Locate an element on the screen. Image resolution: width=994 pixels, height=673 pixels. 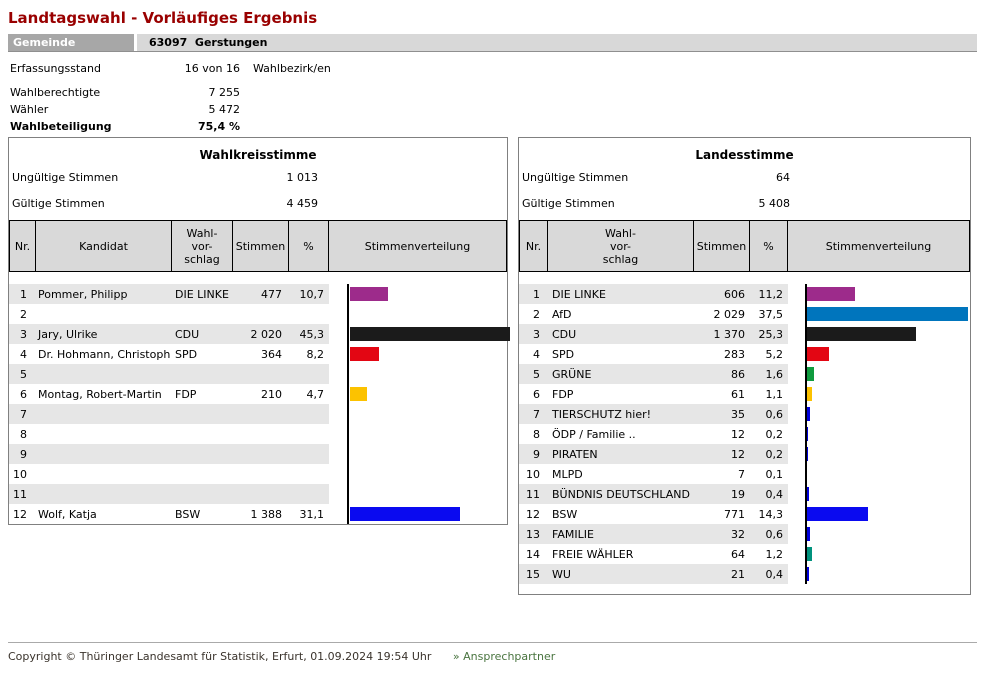
cell-stimmen: 1 388 is located at coordinates (266, 514).